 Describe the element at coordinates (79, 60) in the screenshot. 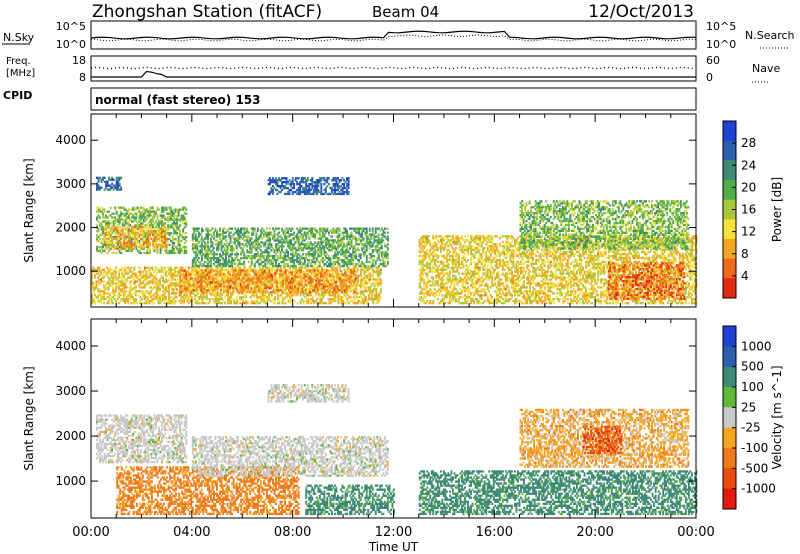

I see `freq-left-tick-top: 18` at that location.